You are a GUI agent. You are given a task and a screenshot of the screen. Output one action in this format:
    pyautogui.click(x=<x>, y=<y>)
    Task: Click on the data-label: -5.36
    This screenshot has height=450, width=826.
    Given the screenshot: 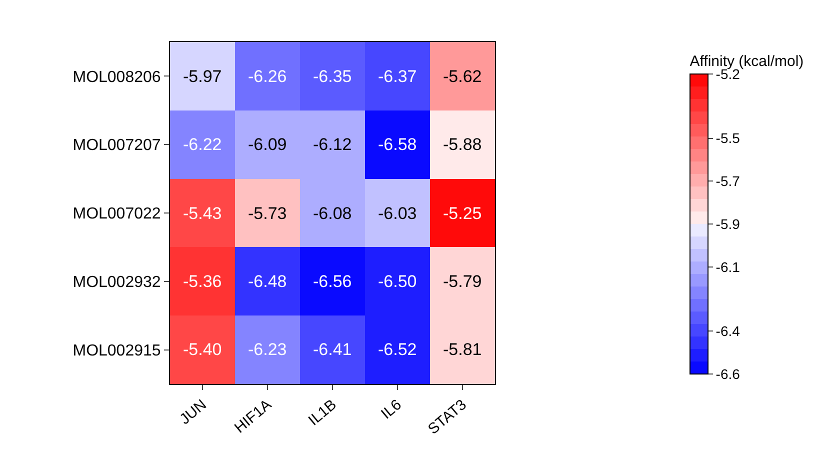 What is the action you would take?
    pyautogui.click(x=202, y=281)
    